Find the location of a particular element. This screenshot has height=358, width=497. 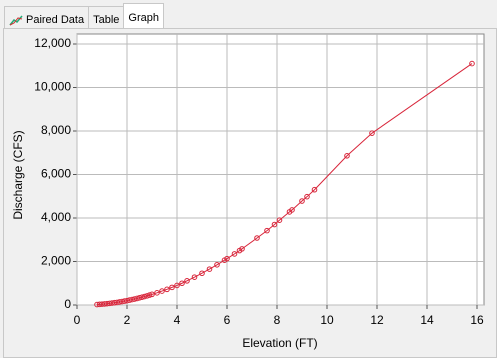

tab: Graph is located at coordinates (143, 15).